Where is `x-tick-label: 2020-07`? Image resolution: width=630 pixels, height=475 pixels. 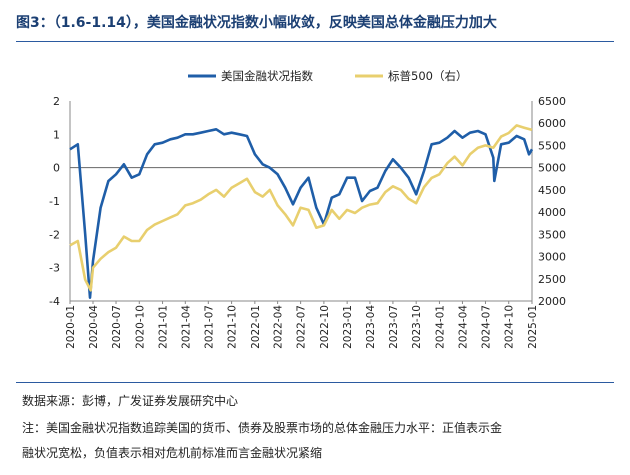 x-tick-label: 2020-07 is located at coordinates (117, 327).